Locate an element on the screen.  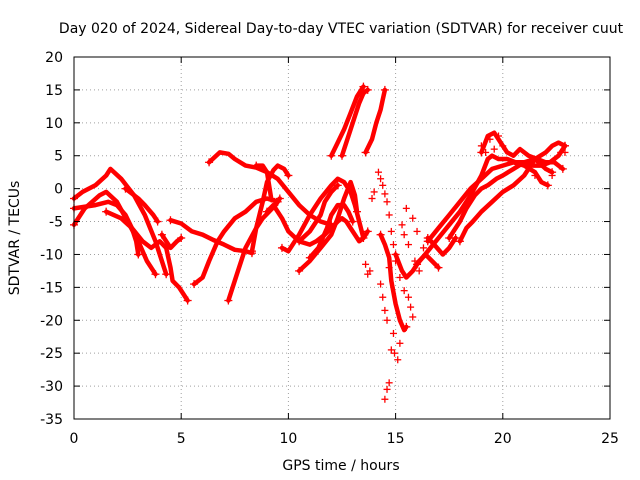
x-tick-label: 25 is located at coordinates (610, 439).